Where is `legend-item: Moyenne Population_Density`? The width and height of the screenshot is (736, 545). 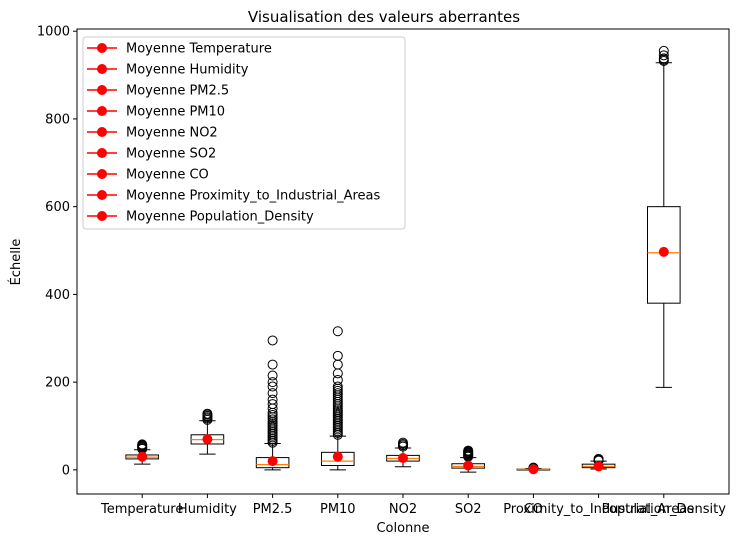
legend-item: Moyenne Population_Density is located at coordinates (200, 217).